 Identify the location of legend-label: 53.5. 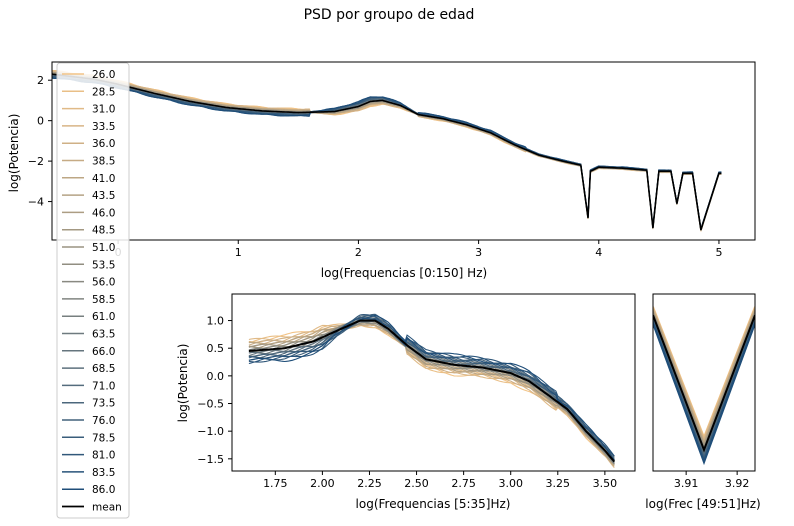
(103, 265).